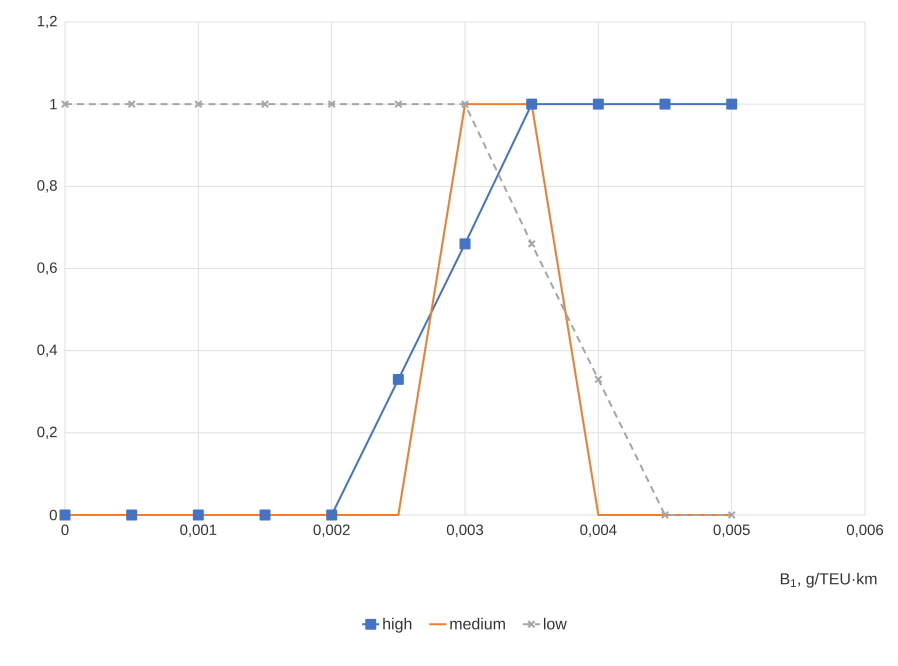  I want to click on x-tick-label: 0,002, so click(332, 530).